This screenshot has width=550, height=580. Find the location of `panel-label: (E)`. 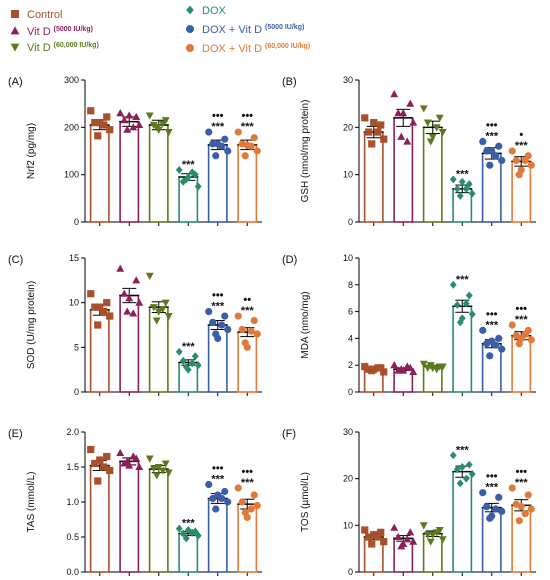

panel-label: (E) is located at coordinates (15, 434).